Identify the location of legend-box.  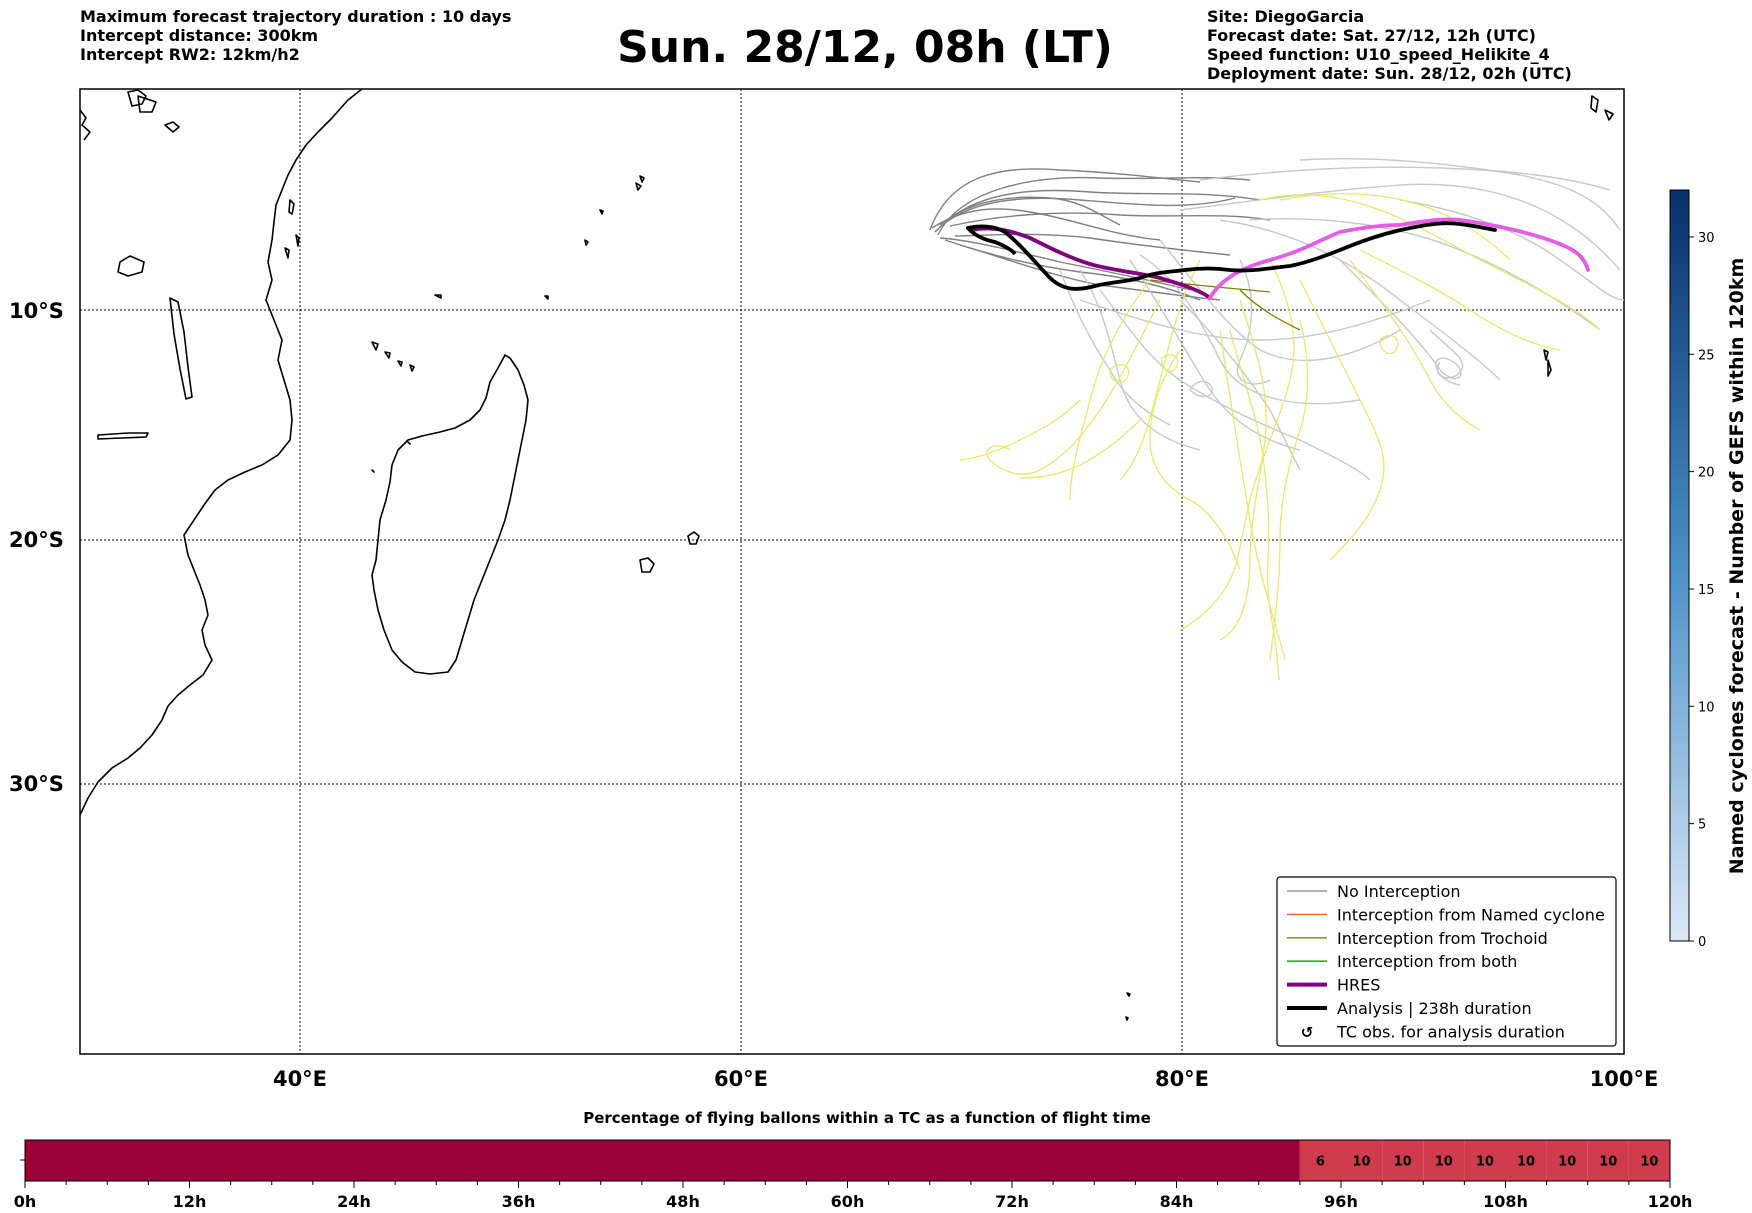
(1446, 961).